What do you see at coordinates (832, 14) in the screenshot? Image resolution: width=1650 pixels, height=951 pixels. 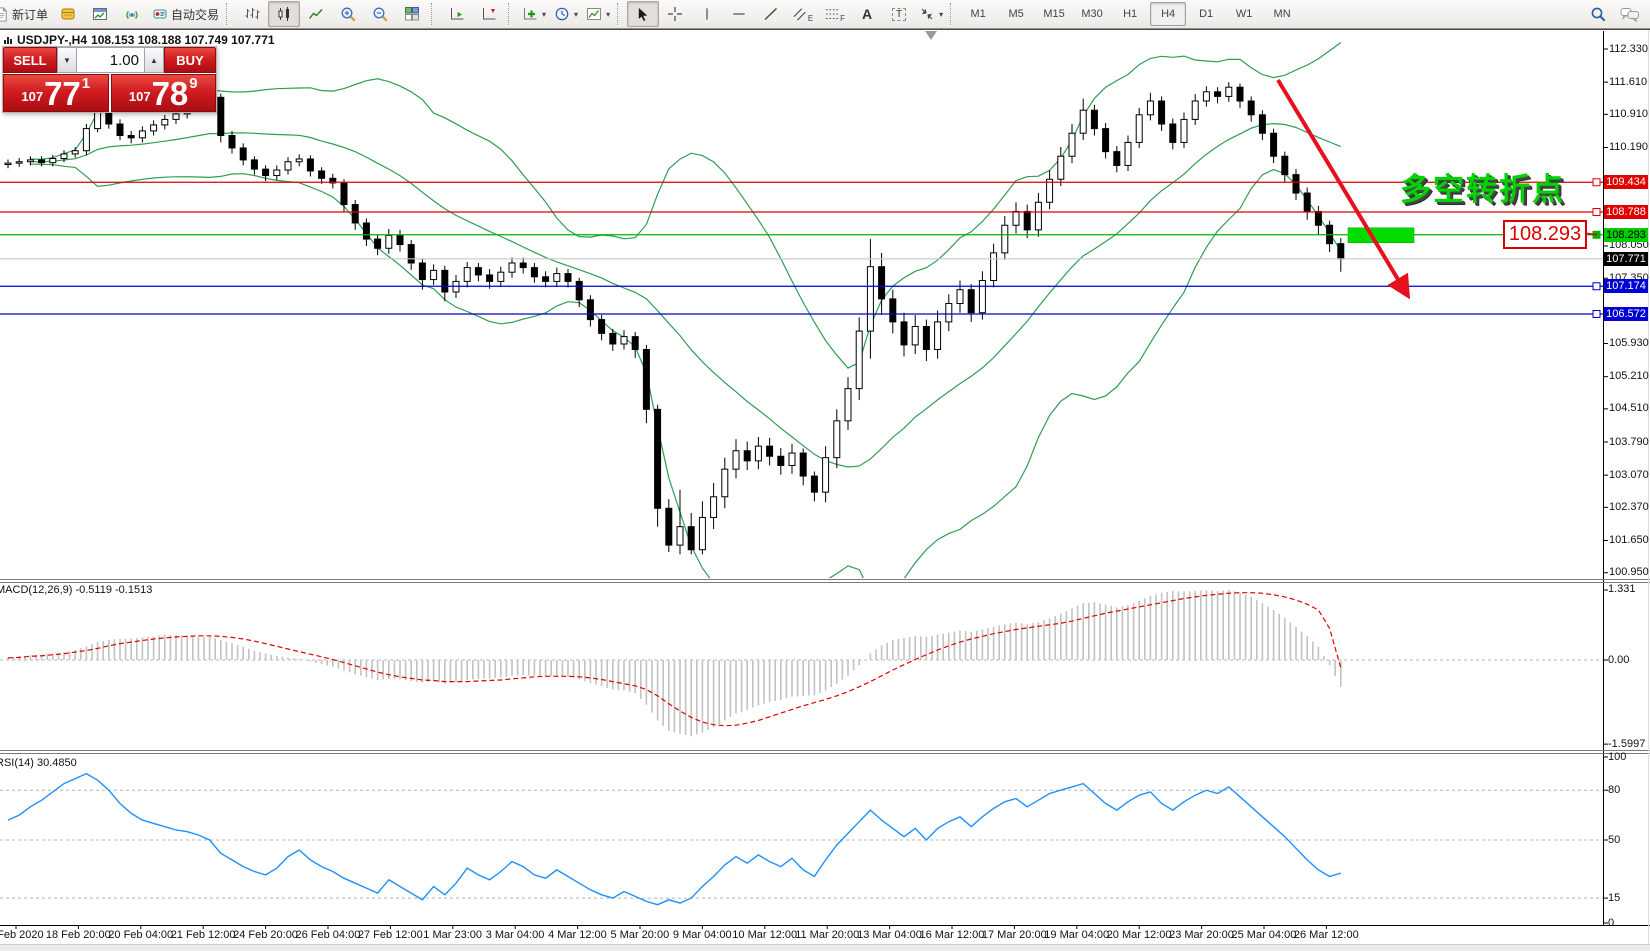 I see `fibonacci-icon` at bounding box center [832, 14].